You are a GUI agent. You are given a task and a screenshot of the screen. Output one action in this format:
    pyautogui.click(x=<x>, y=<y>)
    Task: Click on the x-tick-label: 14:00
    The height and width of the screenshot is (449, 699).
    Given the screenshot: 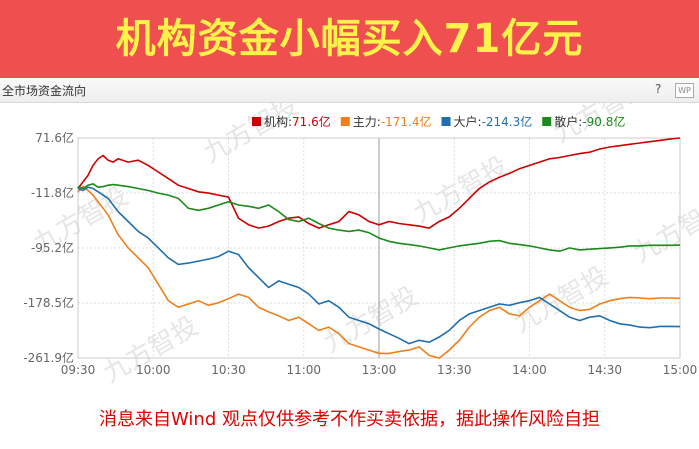 What is the action you would take?
    pyautogui.click(x=529, y=370)
    